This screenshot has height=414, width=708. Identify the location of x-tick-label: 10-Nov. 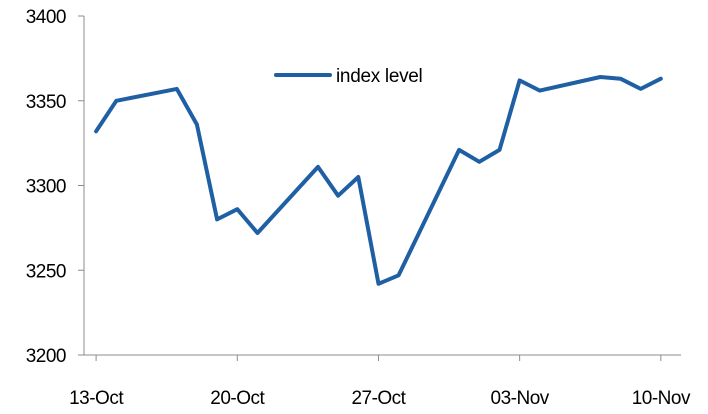
(661, 398).